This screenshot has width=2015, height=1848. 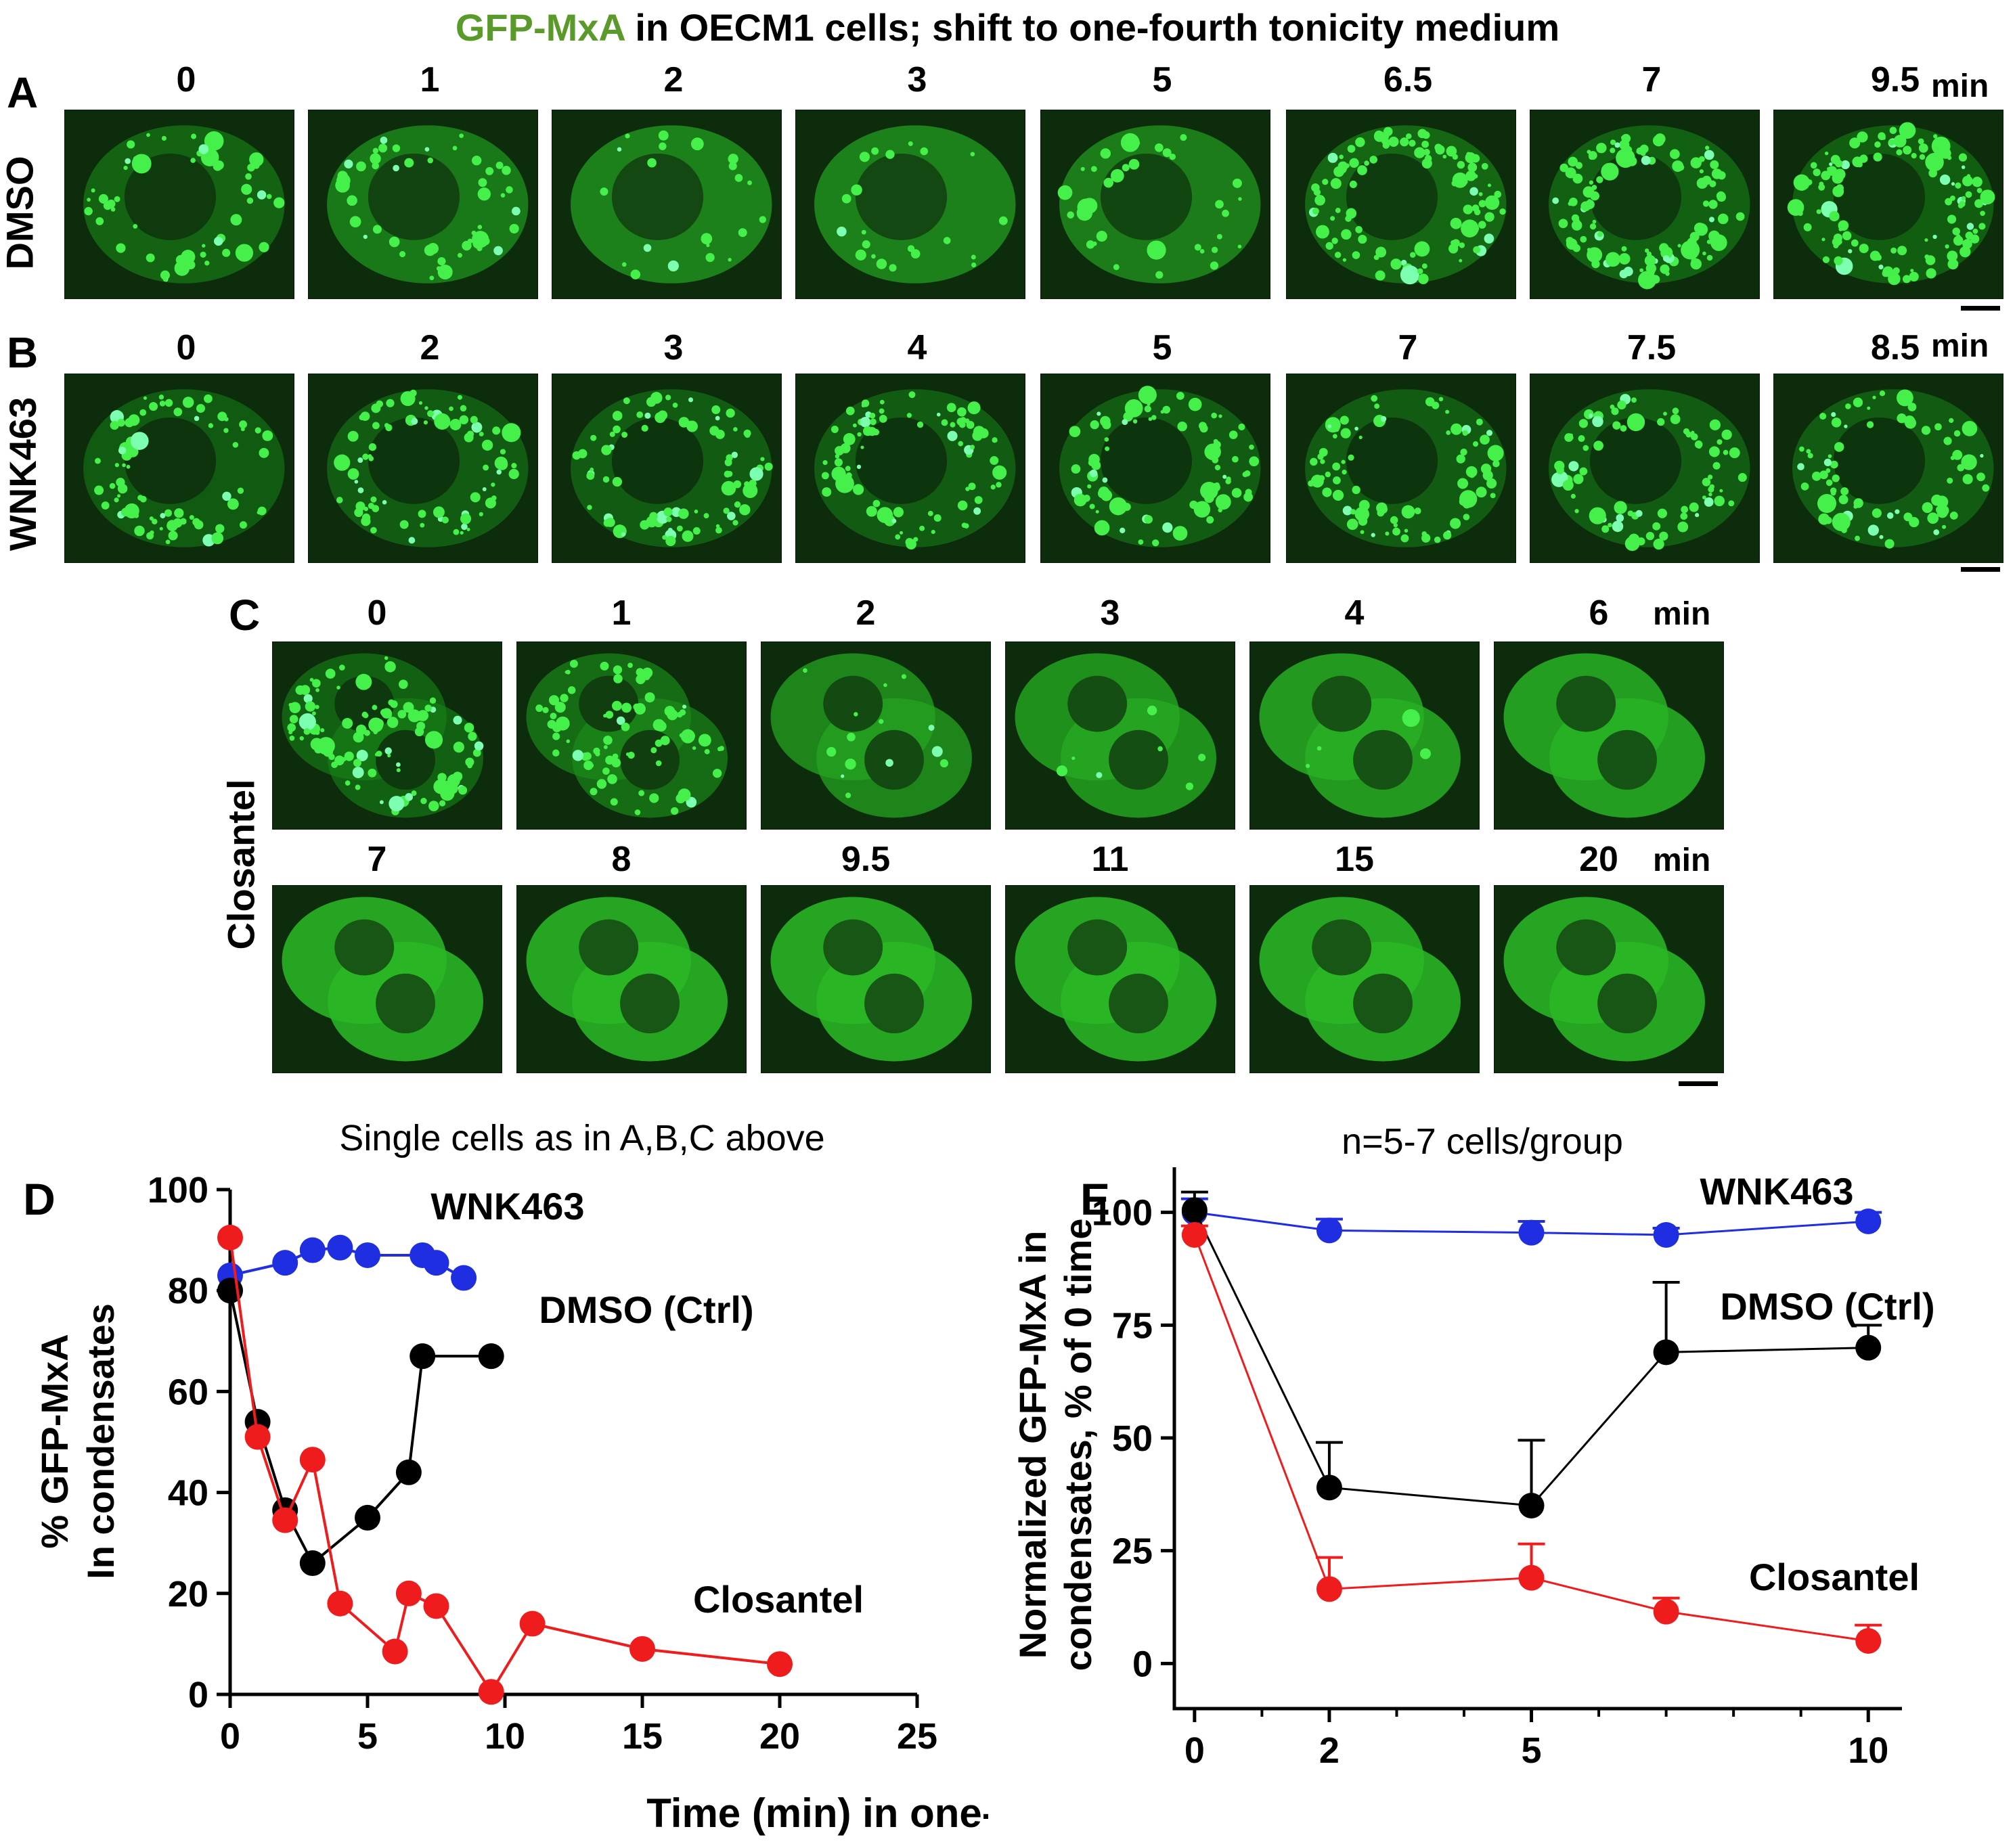 What do you see at coordinates (1599, 859) in the screenshot?
I see `panel-c-time-label: 20` at bounding box center [1599, 859].